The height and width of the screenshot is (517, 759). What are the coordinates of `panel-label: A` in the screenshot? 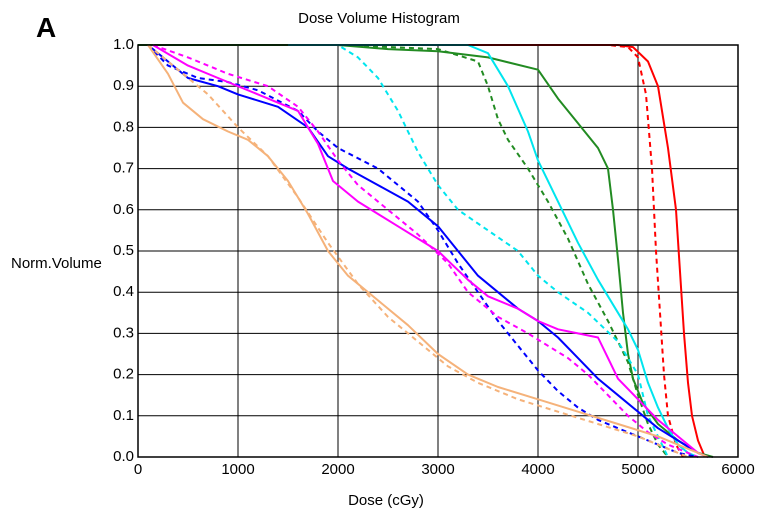 It's located at (46, 27).